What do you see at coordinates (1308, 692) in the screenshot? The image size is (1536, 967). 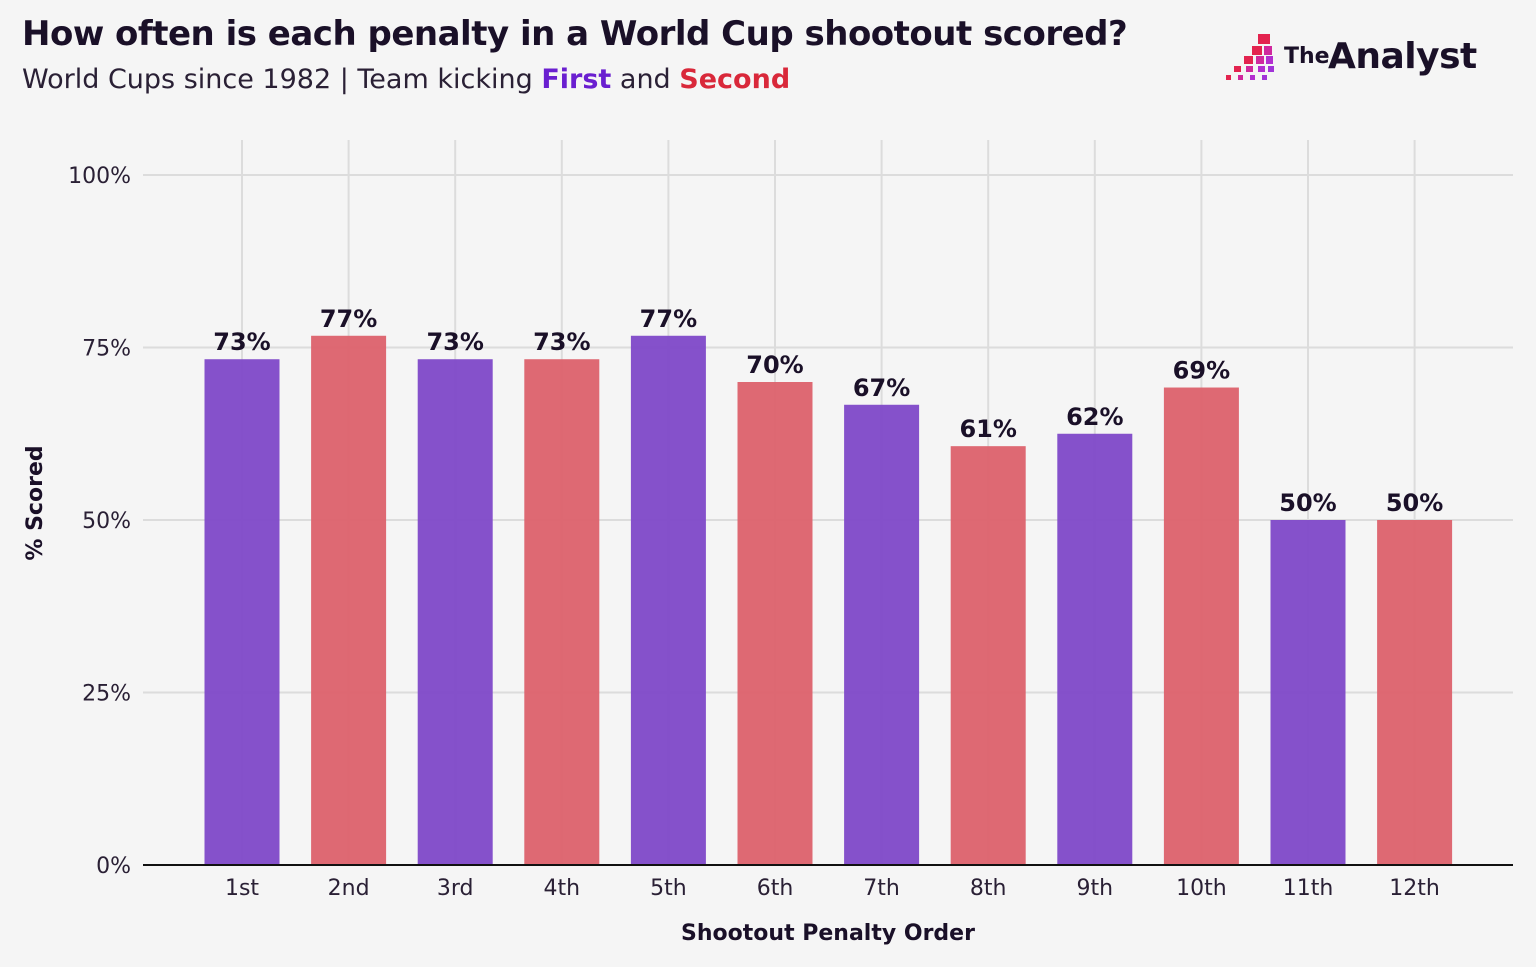 I see `bar-11th` at bounding box center [1308, 692].